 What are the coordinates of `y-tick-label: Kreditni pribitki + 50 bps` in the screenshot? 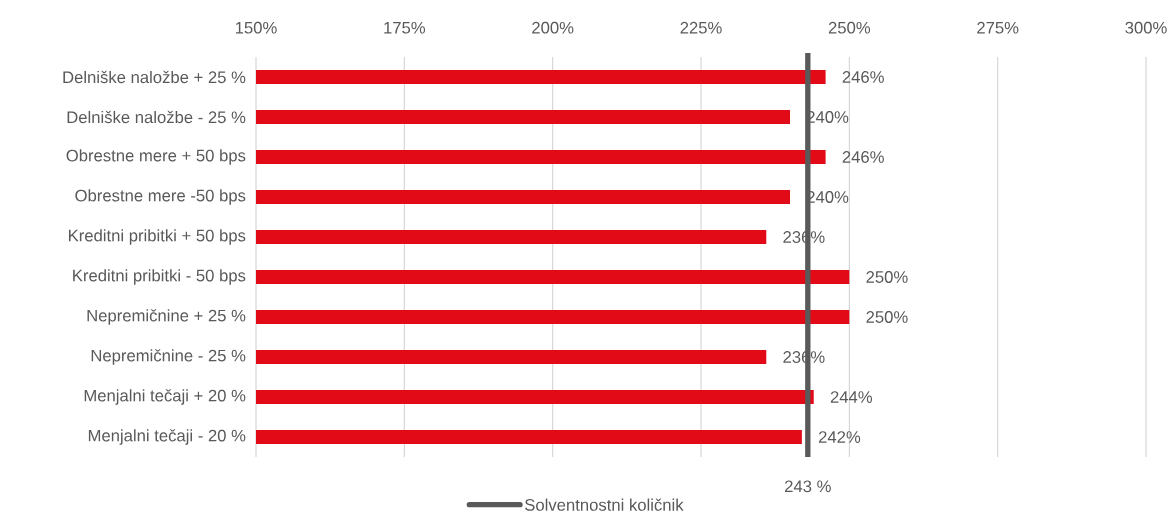 It's located at (157, 237).